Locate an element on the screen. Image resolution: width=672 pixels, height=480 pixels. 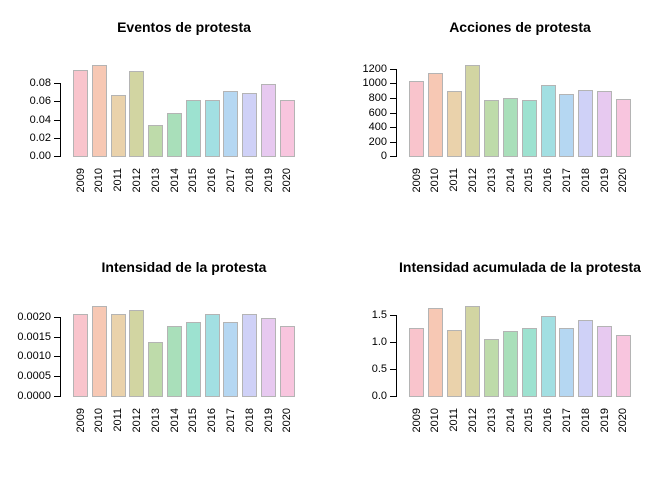
chart-title: Acciones de protesta is located at coordinates (520, 27).